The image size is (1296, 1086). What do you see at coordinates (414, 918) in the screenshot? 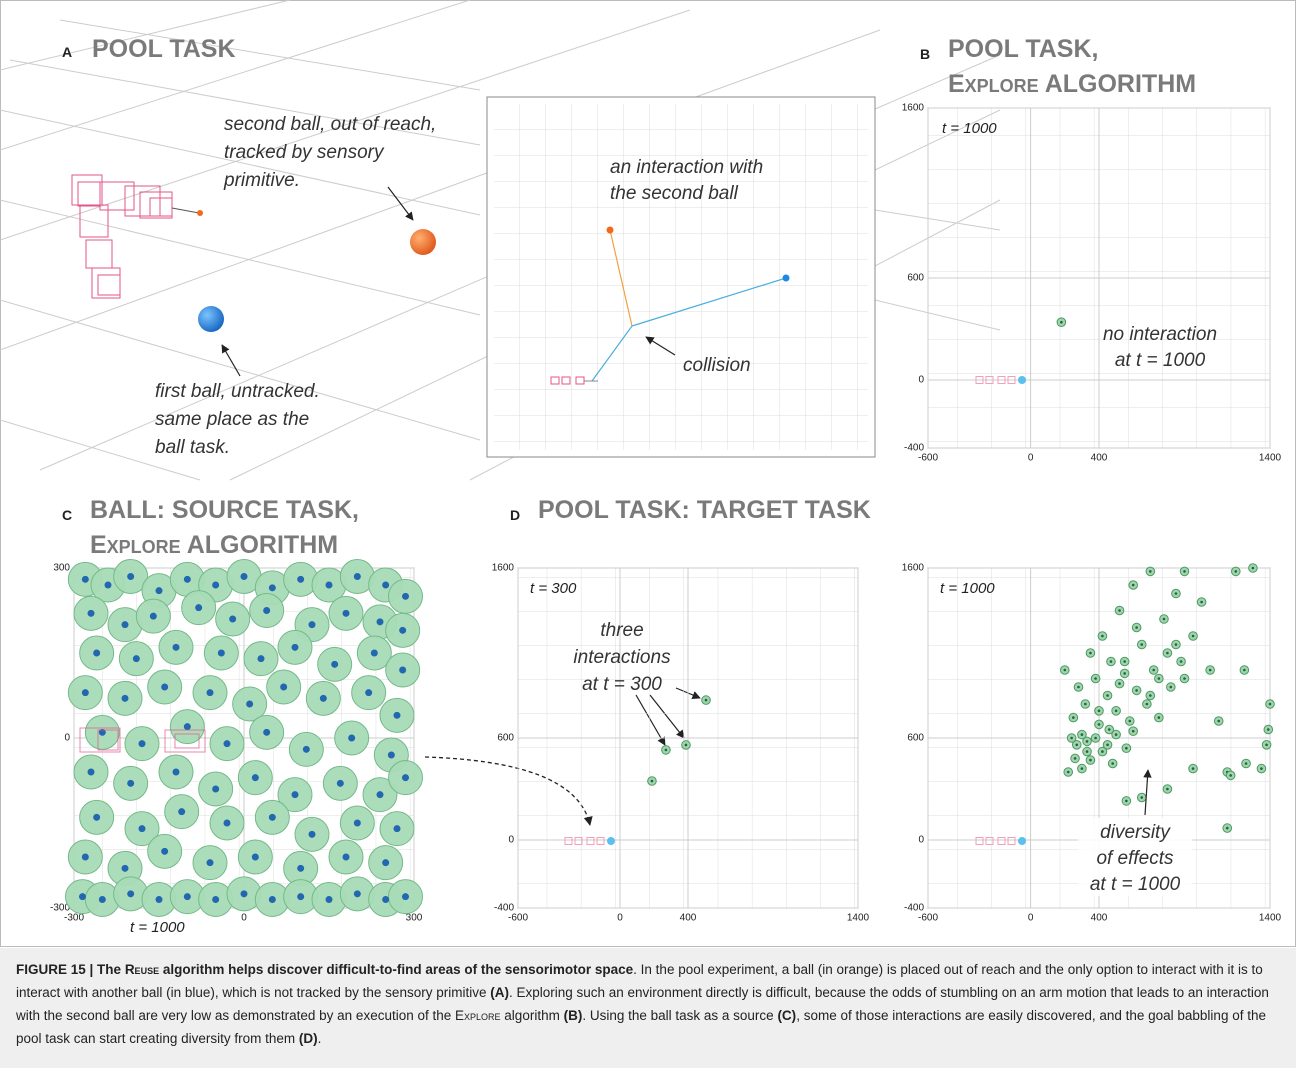
I see `x-tick-label: 300` at bounding box center [414, 918].